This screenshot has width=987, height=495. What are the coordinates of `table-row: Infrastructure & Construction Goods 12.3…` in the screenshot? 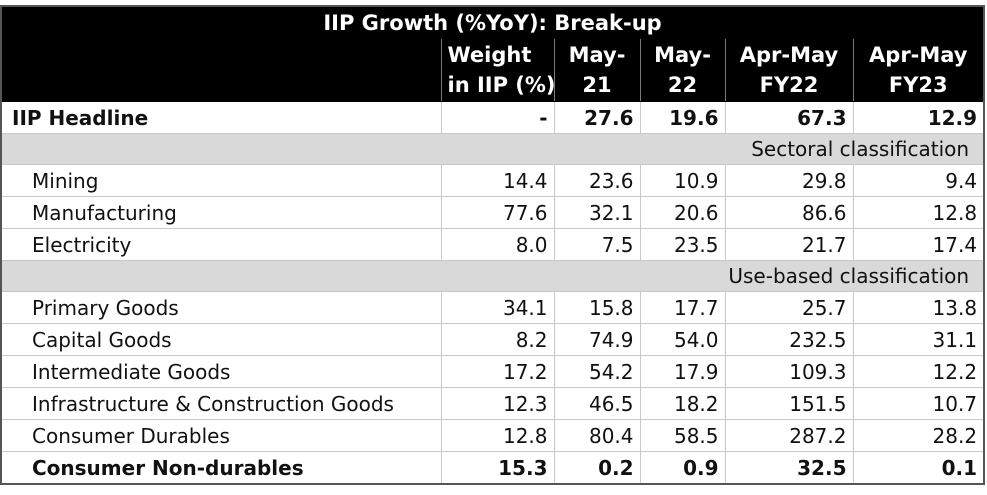 It's located at (492, 403).